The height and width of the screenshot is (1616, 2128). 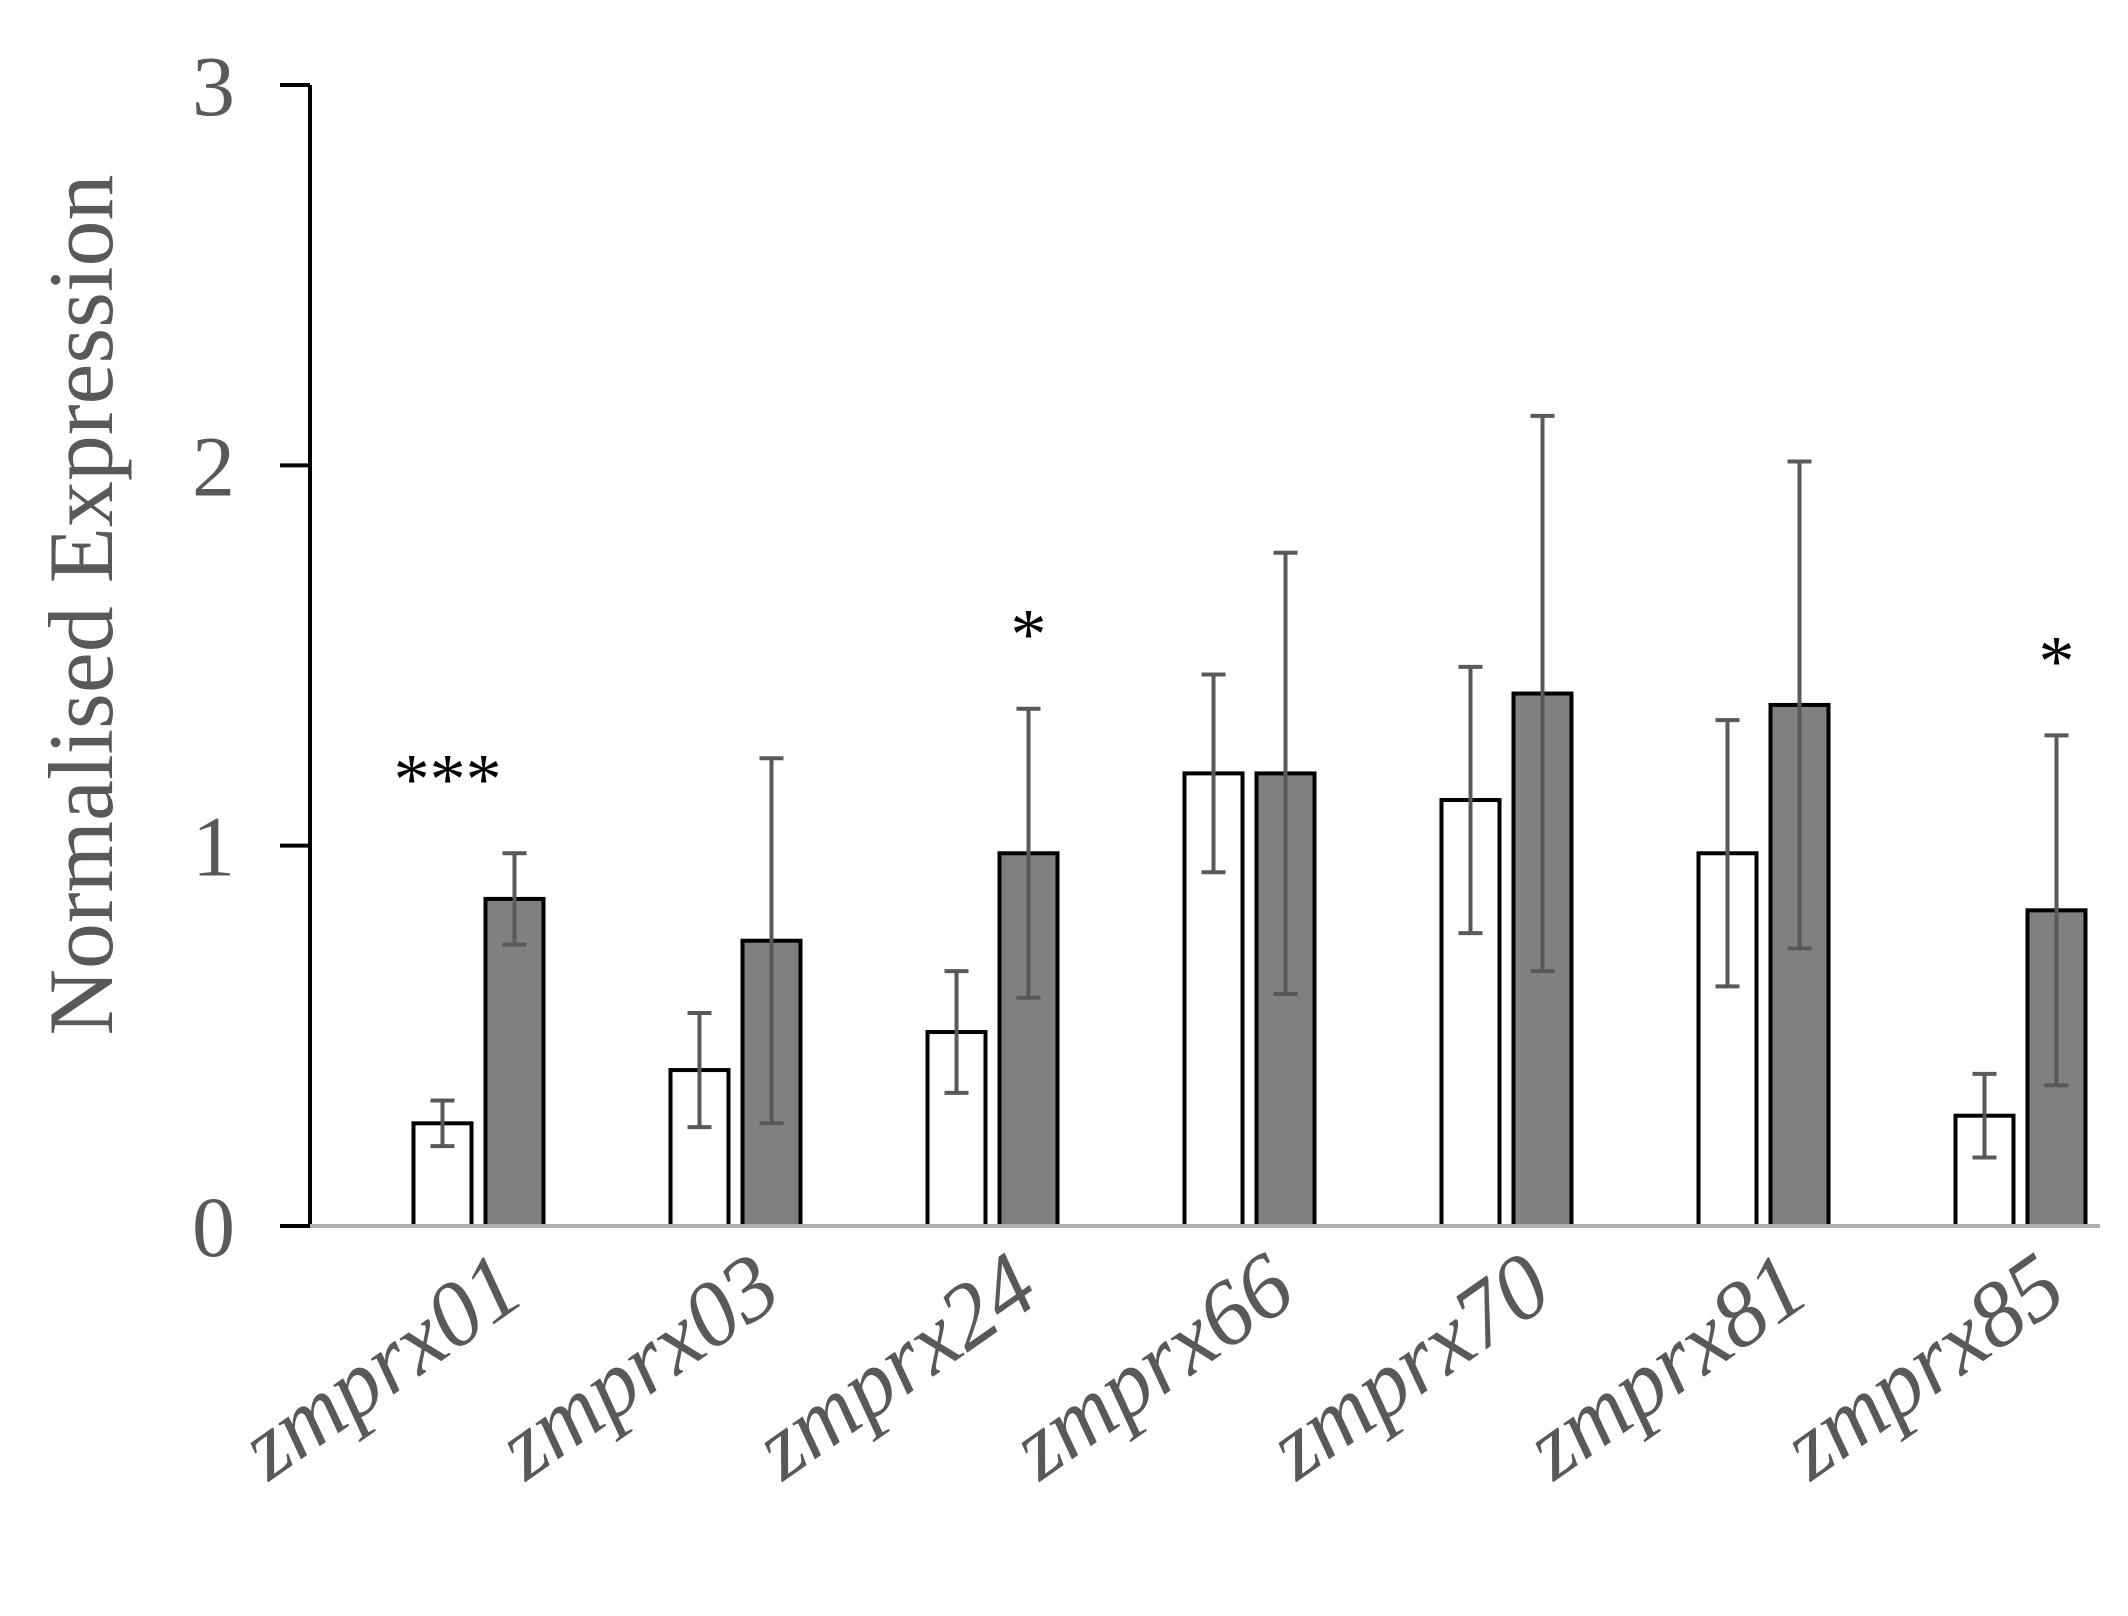 I want to click on category-label: zmprx85, so click(x=1922, y=1366).